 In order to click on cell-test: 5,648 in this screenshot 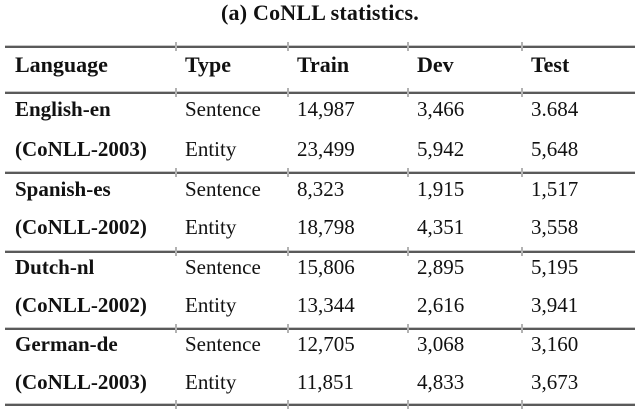, I will do `click(555, 149)`.